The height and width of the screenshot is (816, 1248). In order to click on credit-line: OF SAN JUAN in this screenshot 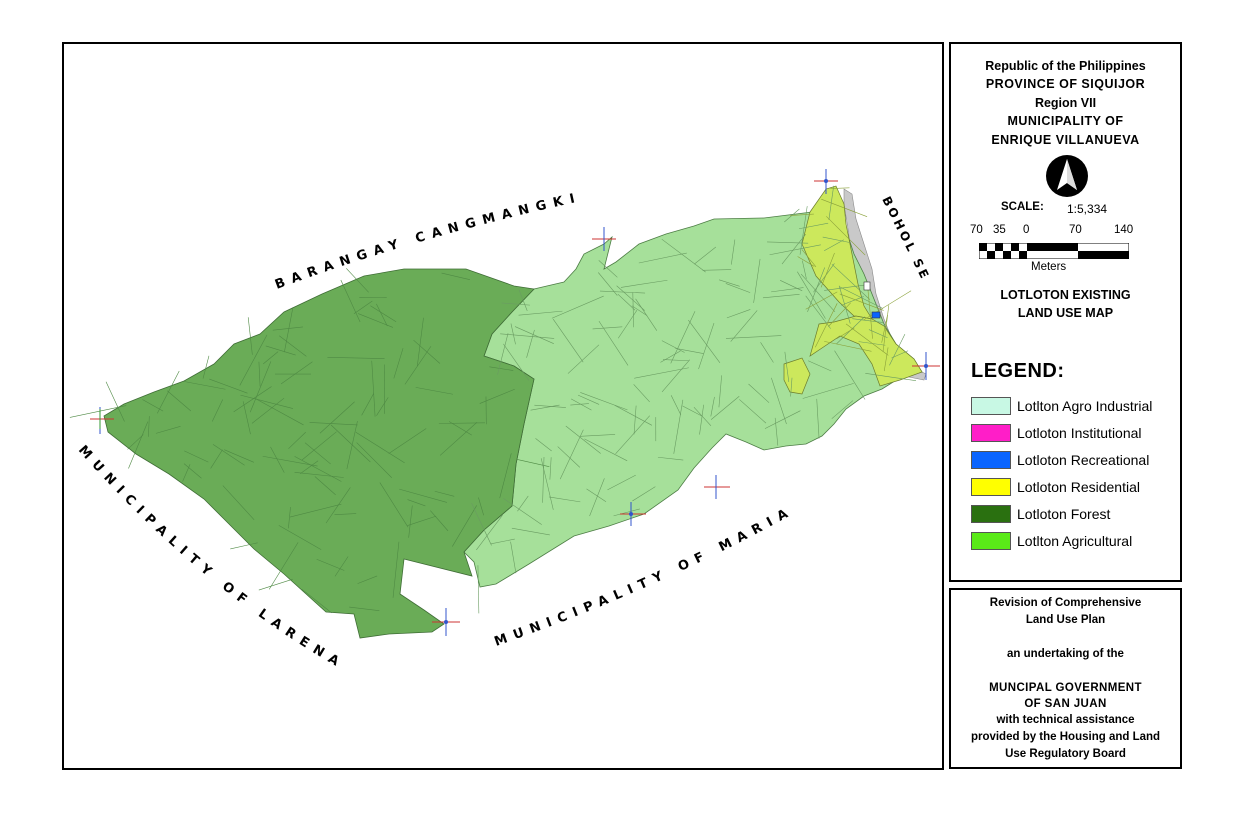, I will do `click(1065, 704)`.